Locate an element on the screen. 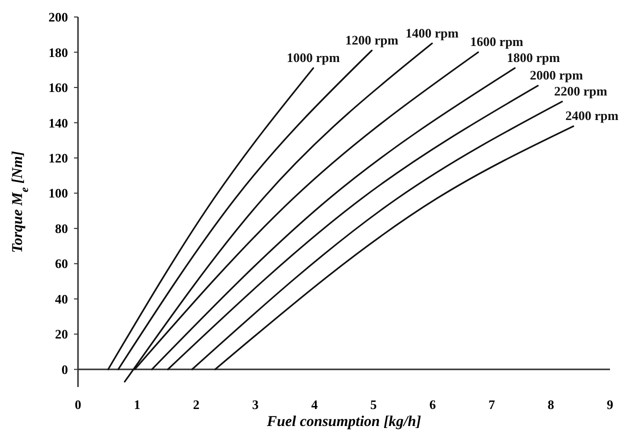  x-tick-label: 6 is located at coordinates (432, 404).